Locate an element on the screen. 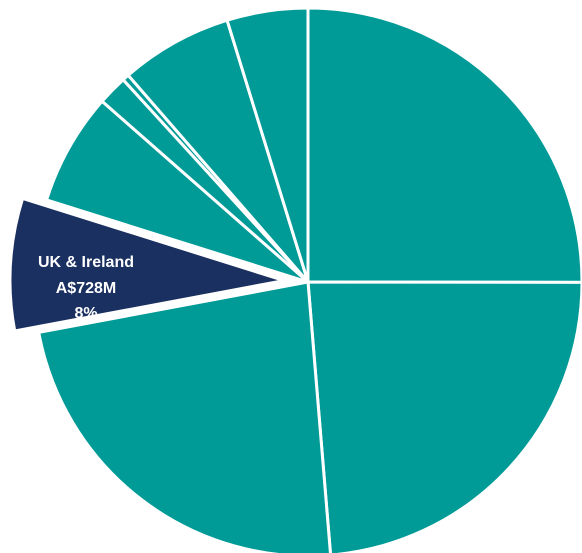 The width and height of the screenshot is (582, 553). highlight-slice-label: UK & Ireland A$728M 8% is located at coordinates (86, 288).